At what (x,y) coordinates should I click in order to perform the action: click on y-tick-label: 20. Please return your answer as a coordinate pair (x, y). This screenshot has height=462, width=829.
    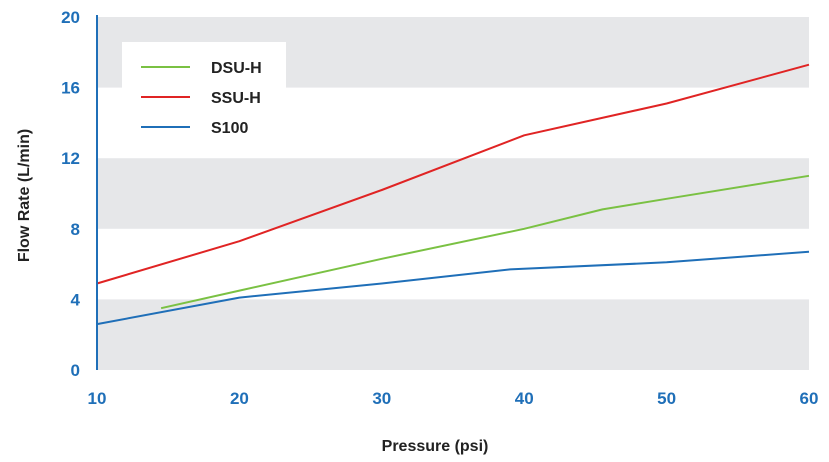
    Looking at the image, I should click on (70, 17).